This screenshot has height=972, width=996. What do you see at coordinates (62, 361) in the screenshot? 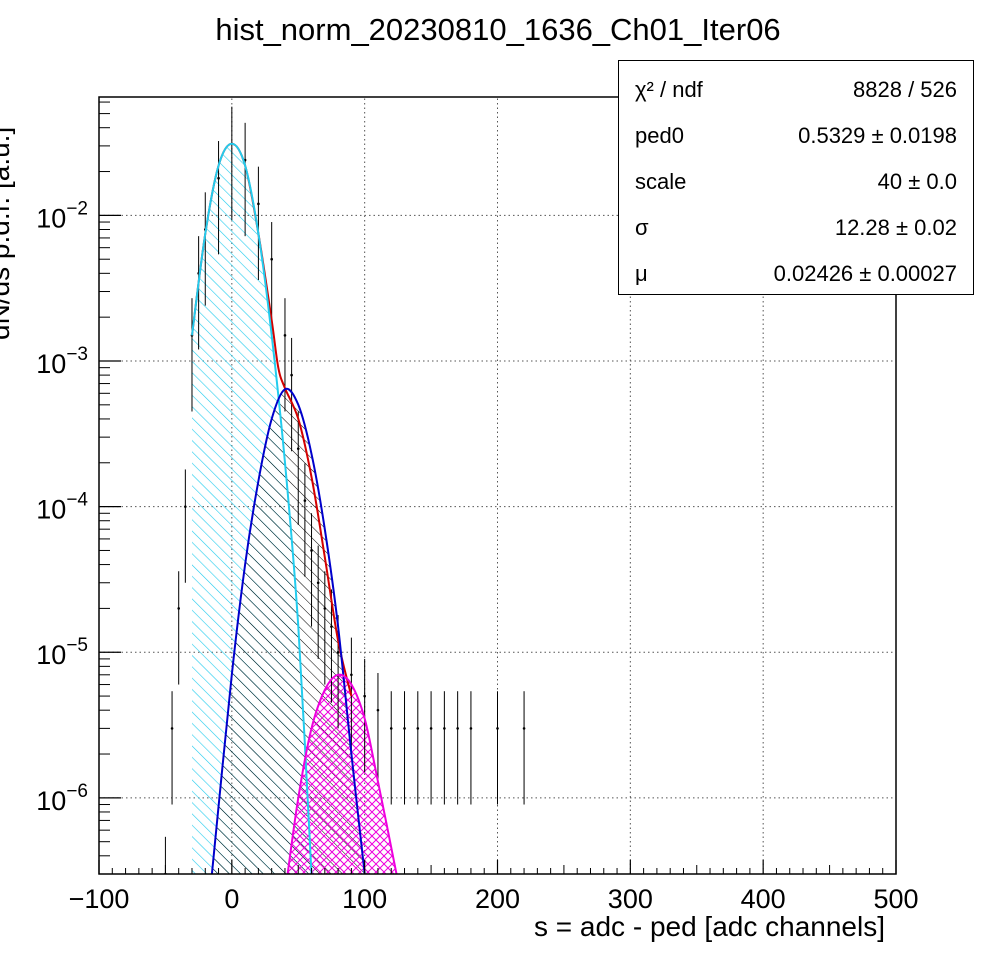
I see `y-tick-label: 10⁻³` at bounding box center [62, 361].